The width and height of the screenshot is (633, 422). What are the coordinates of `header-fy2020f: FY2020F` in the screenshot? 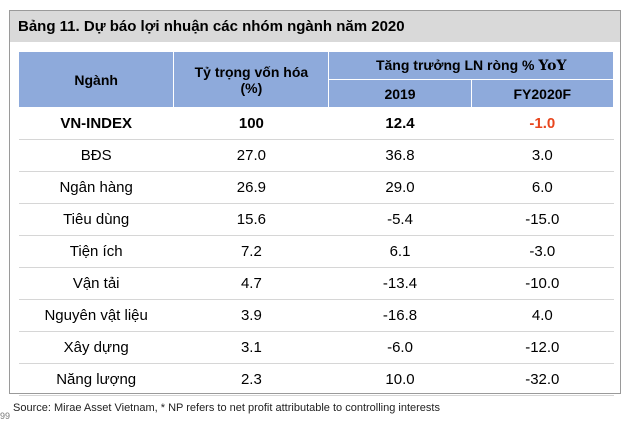 It's located at (542, 93).